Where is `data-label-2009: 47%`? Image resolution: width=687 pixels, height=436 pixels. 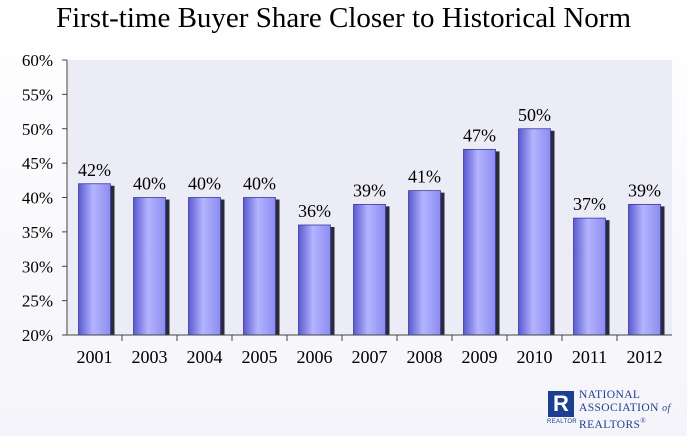 data-label-2009: 47% is located at coordinates (479, 135).